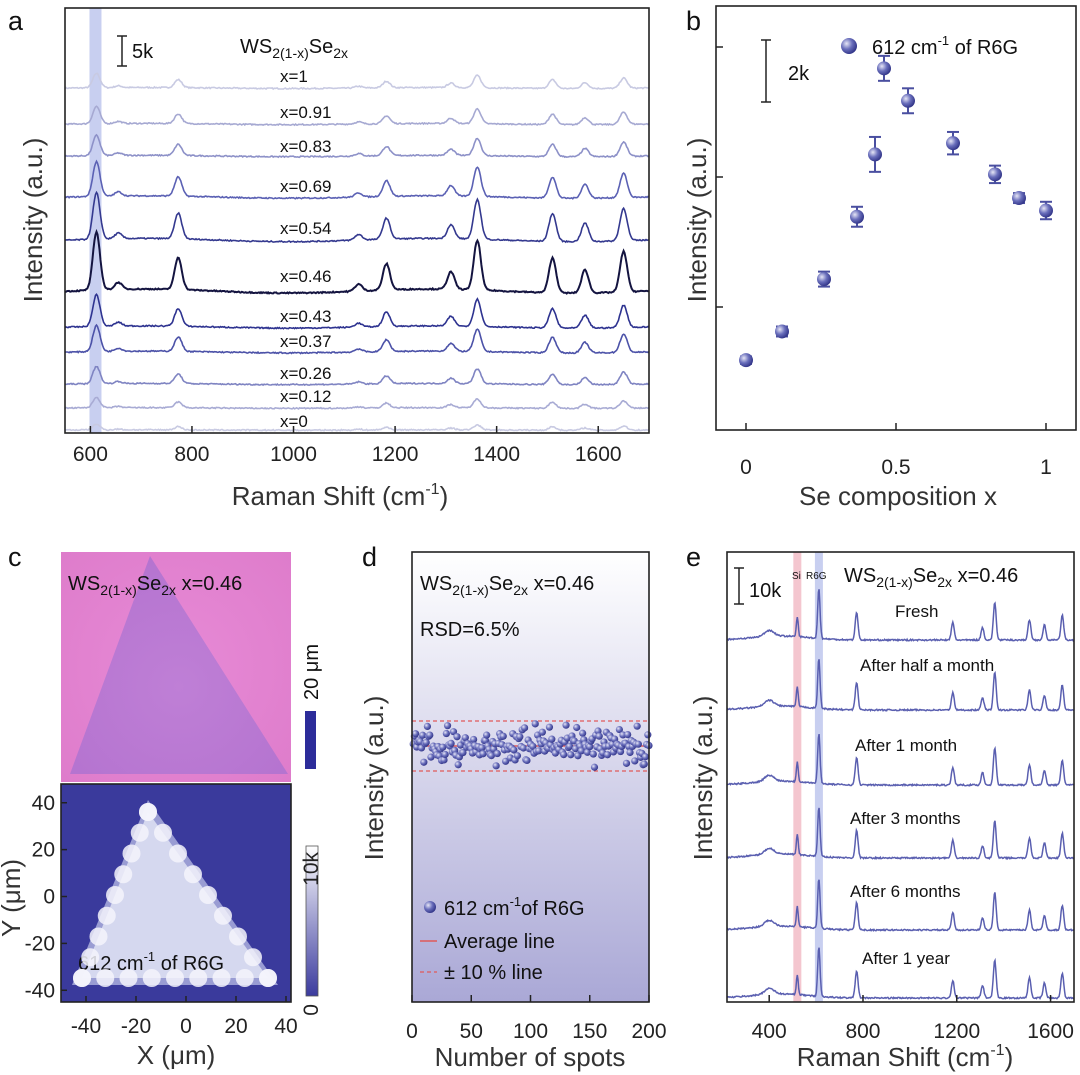 Image resolution: width=1080 pixels, height=1075 pixels. I want to click on optical-label: WS2(1-x)Se2x x=0.46, so click(155, 585).